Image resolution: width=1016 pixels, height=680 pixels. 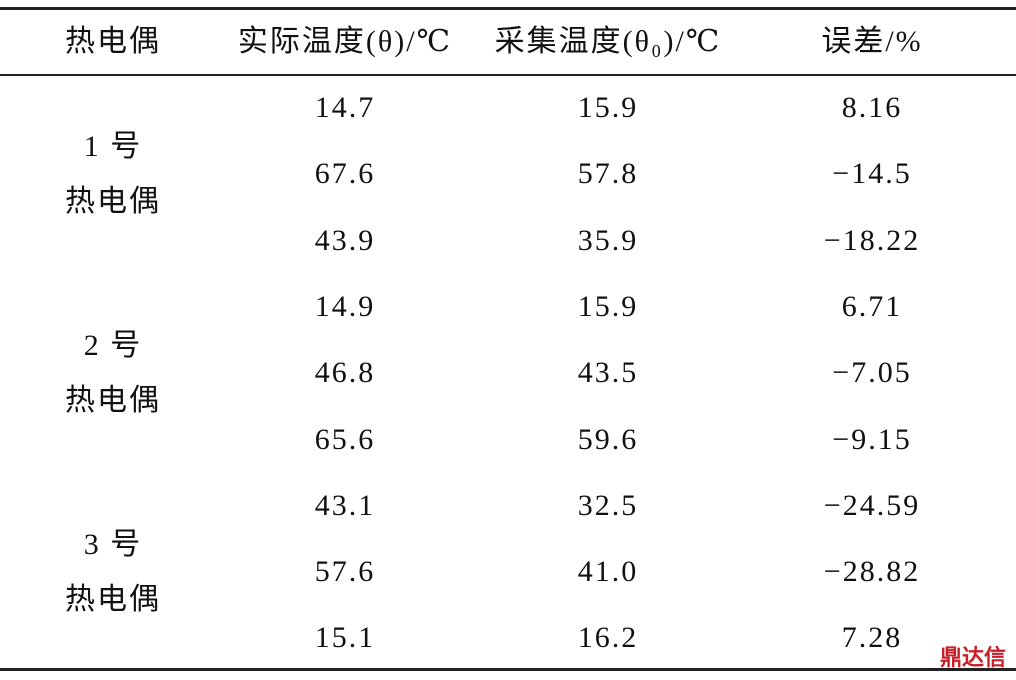 What do you see at coordinates (113, 544) in the screenshot?
I see `group-label: 3 号` at bounding box center [113, 544].